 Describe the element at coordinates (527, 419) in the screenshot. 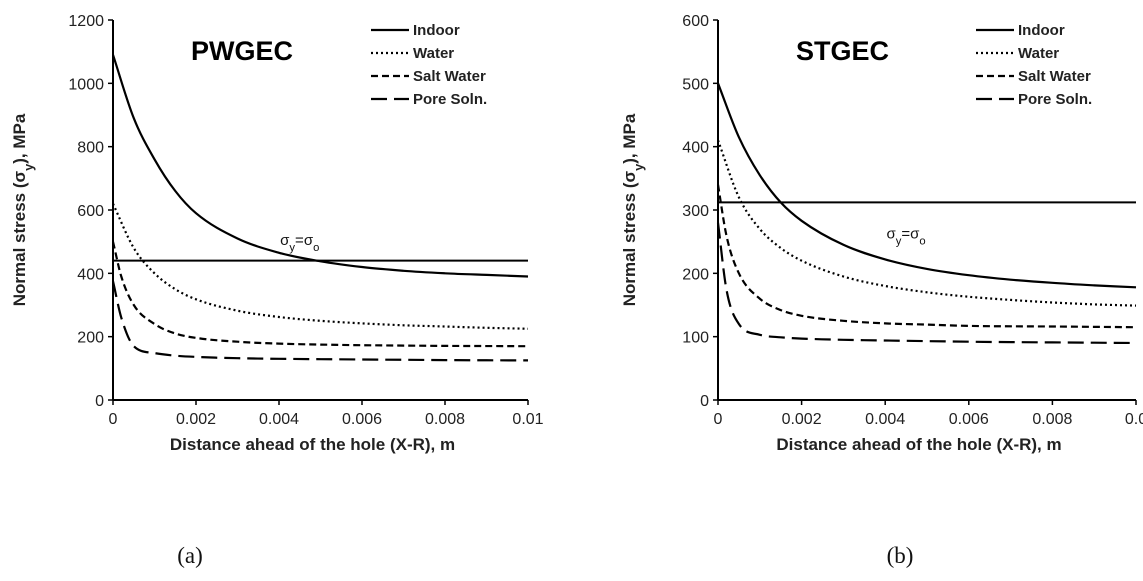

I see `x-tick-label: 0.01` at that location.